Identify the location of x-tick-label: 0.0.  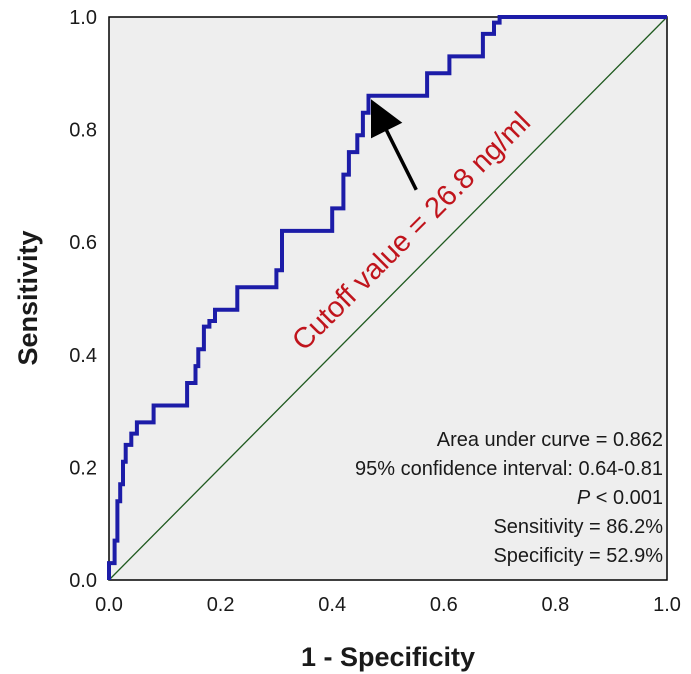
(109, 605).